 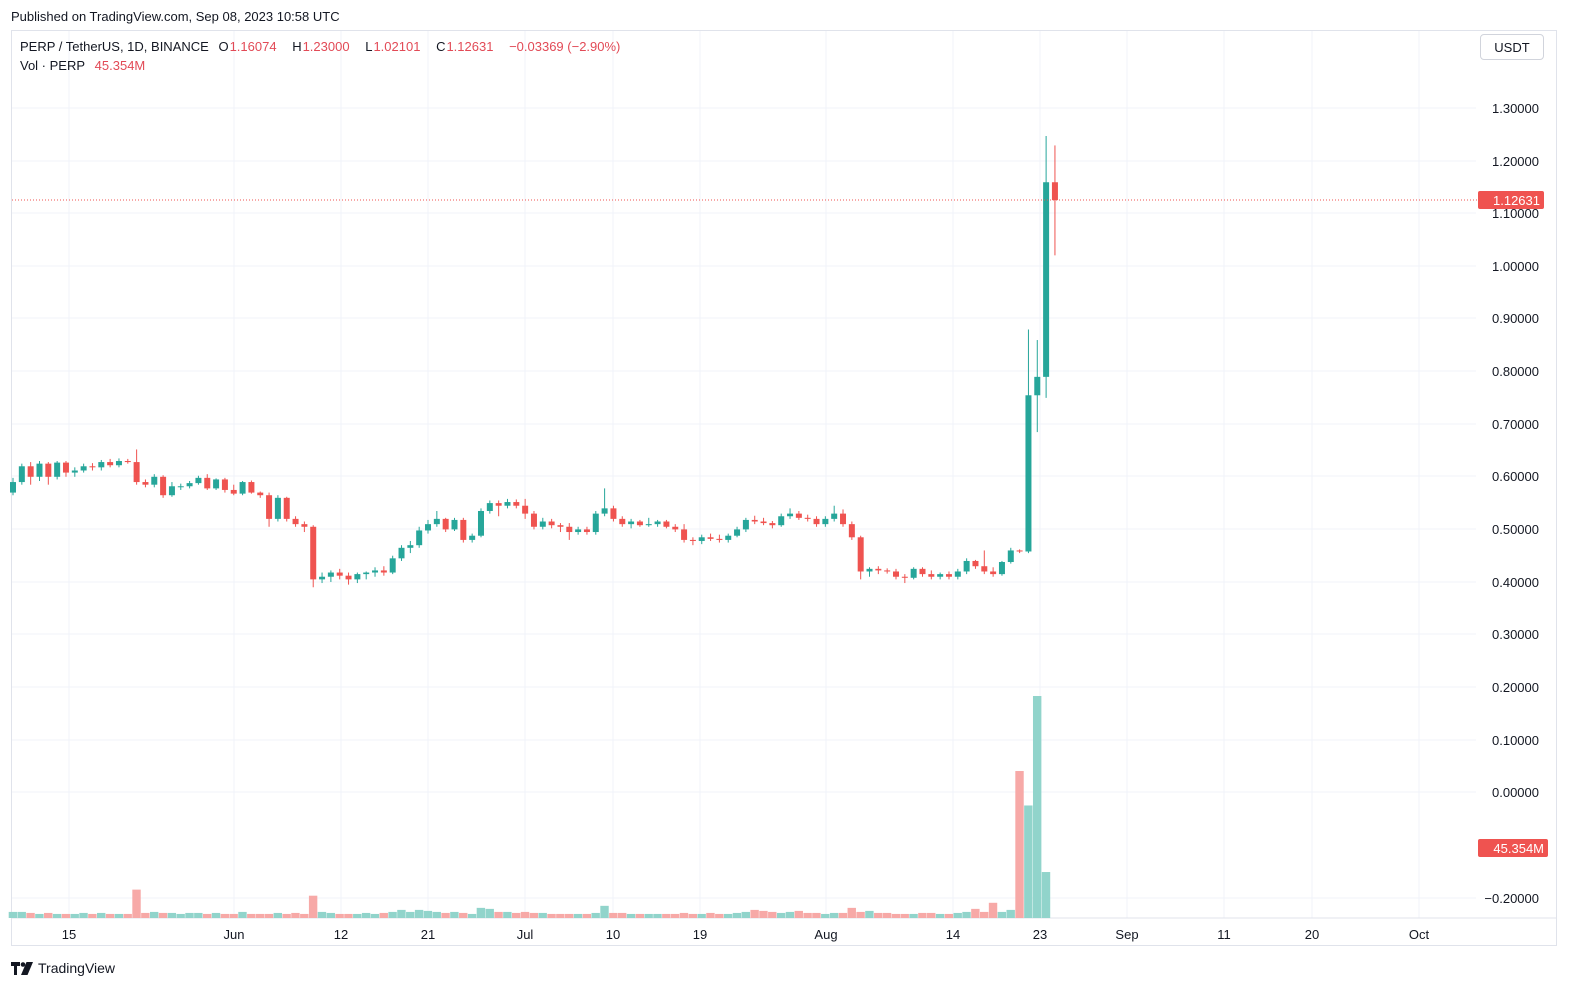 I want to click on tradingview-brand: TradingView, so click(x=63, y=968).